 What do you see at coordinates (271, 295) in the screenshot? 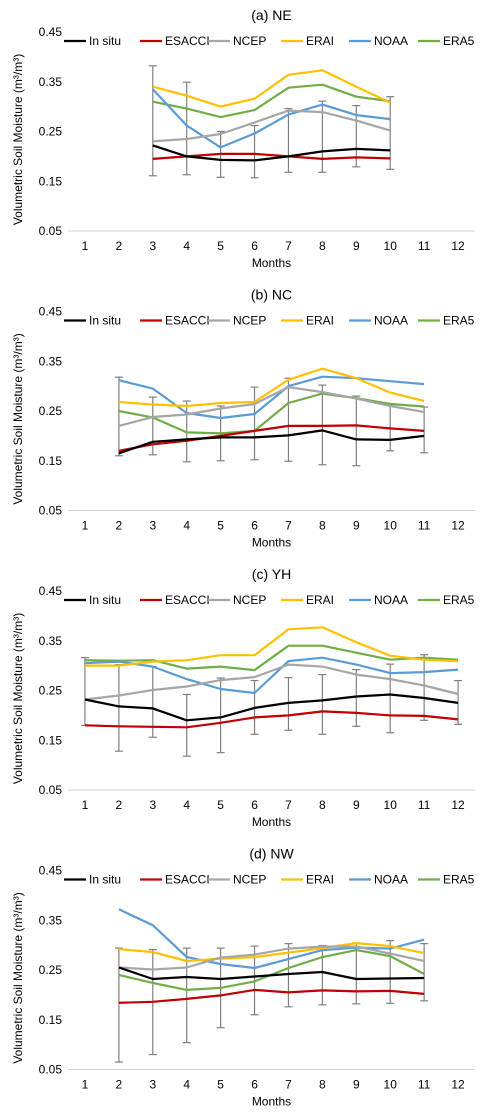
I see `chart-title: (b) NC` at bounding box center [271, 295].